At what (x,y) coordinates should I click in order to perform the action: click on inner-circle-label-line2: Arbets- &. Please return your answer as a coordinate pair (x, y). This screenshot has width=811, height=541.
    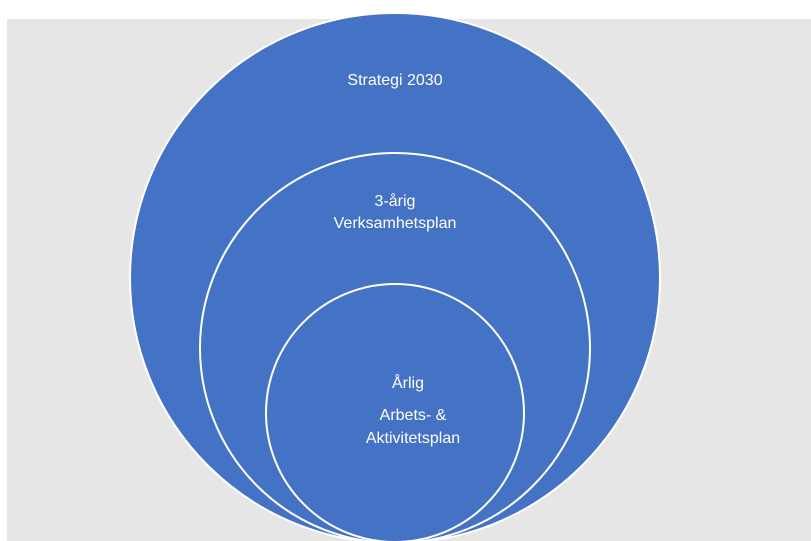
    Looking at the image, I should click on (413, 415).